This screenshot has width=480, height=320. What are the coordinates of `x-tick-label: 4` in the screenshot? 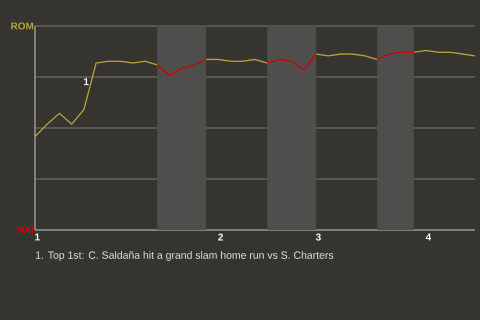 It's located at (429, 237).